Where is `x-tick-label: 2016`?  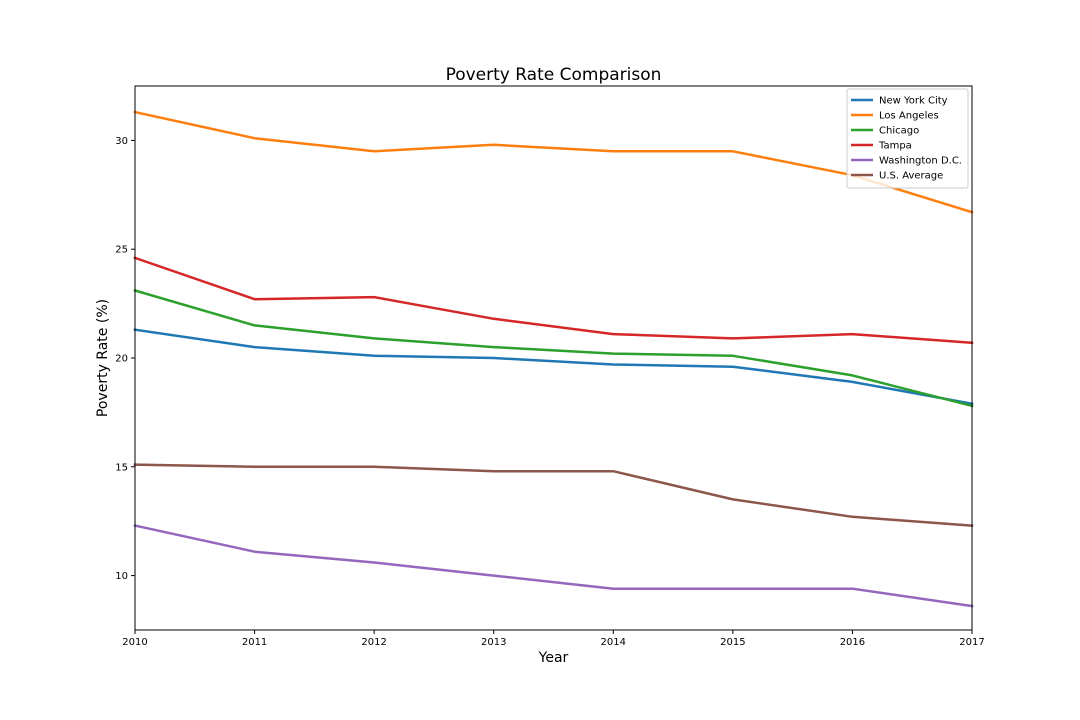 x-tick-label: 2016 is located at coordinates (852, 642).